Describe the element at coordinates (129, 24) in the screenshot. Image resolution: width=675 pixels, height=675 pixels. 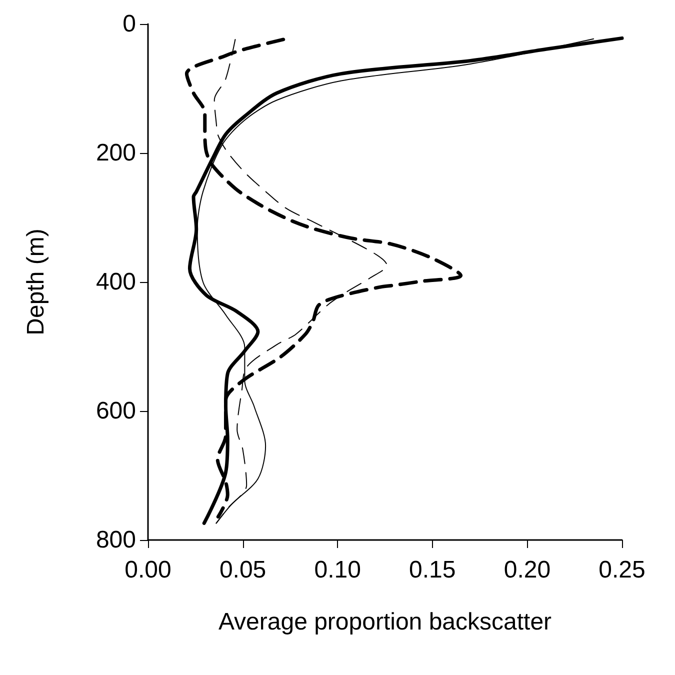
I see `y-tick-label: 0` at that location.